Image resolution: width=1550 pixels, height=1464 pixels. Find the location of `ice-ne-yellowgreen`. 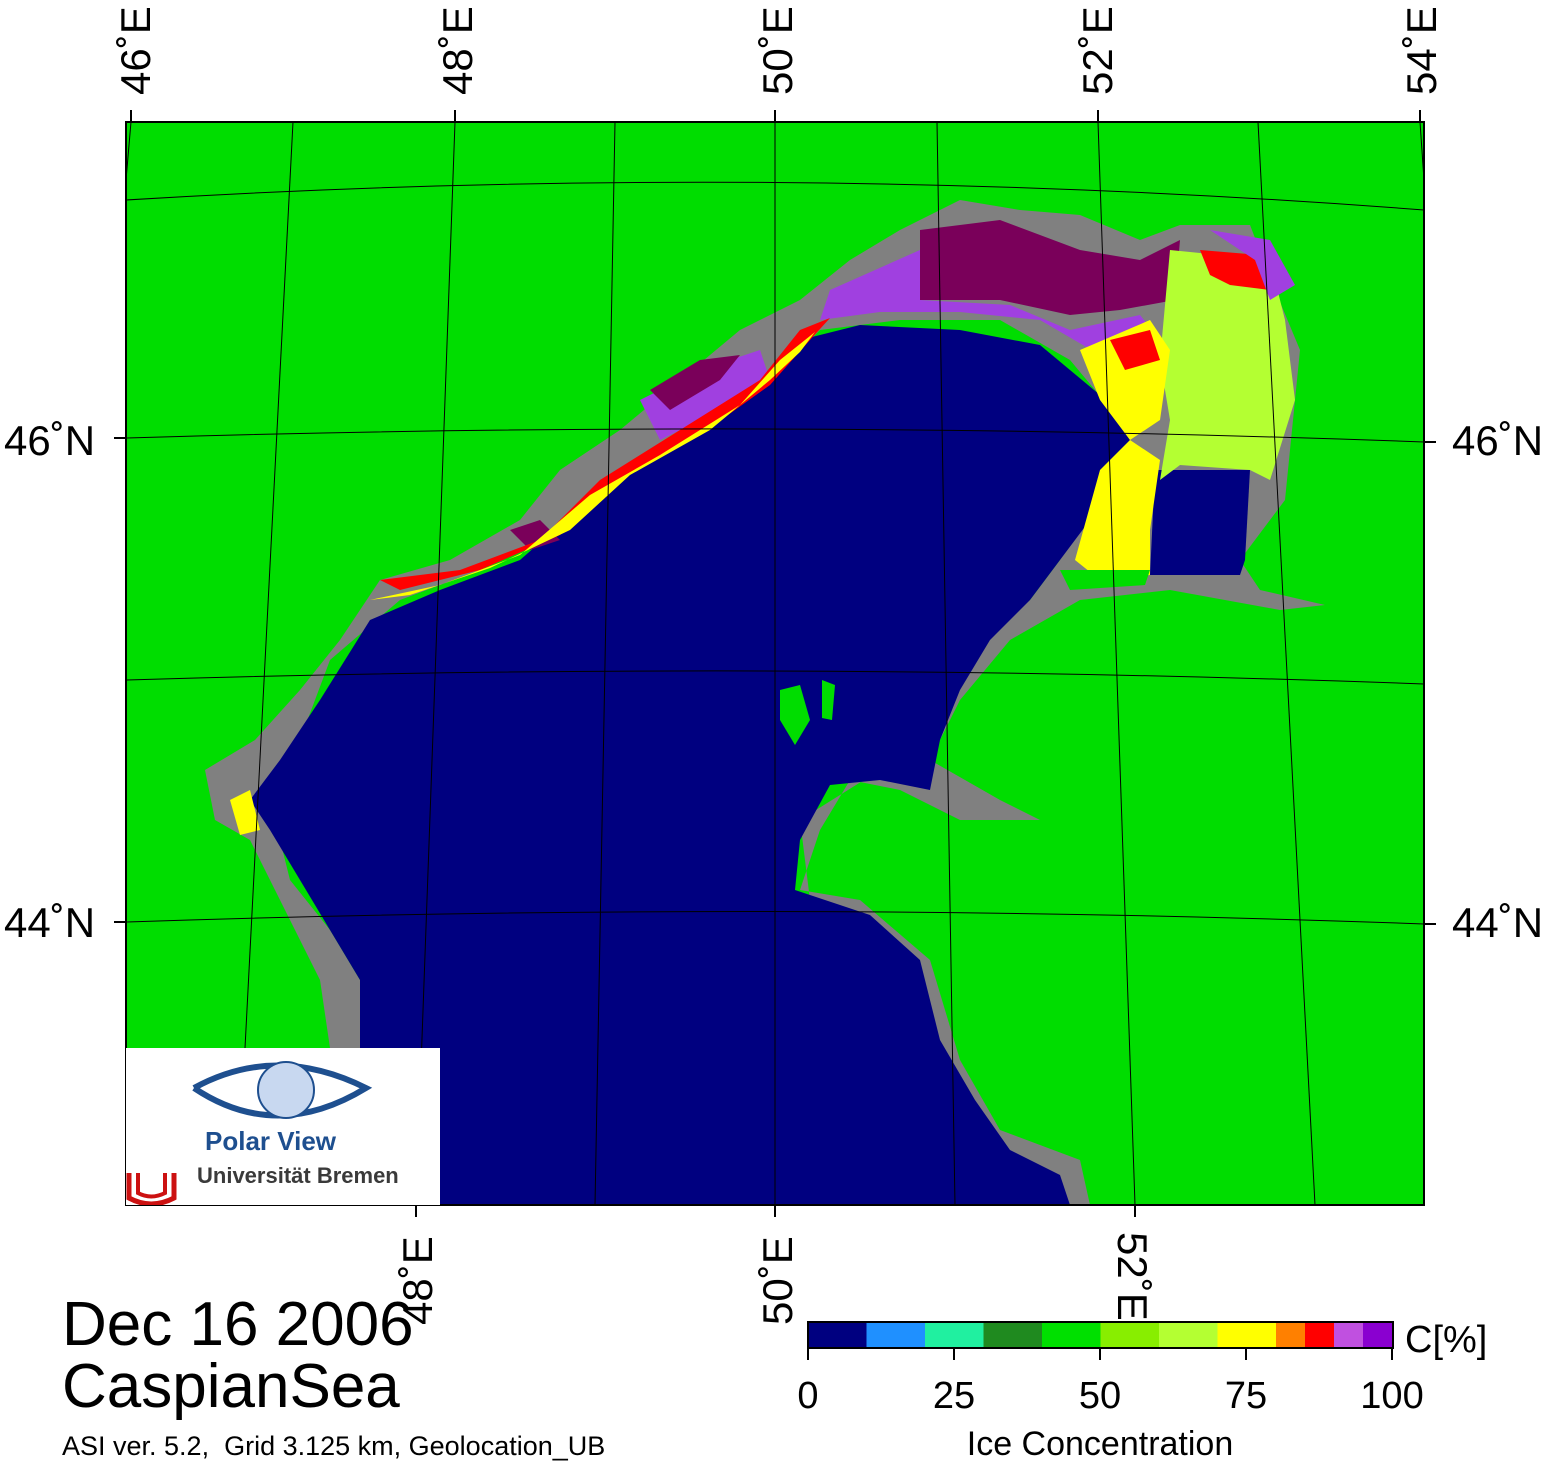

ice-ne-yellowgreen is located at coordinates (1227, 365).